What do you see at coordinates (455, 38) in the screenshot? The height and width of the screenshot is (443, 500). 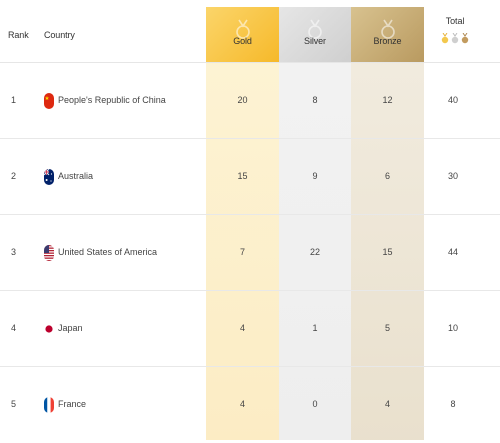 I see `total-medals-icon` at bounding box center [455, 38].